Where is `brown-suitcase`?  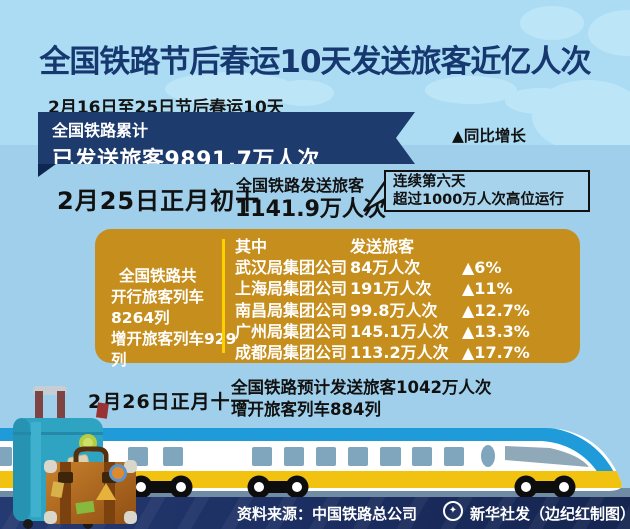
brown-suitcase is located at coordinates (90, 485).